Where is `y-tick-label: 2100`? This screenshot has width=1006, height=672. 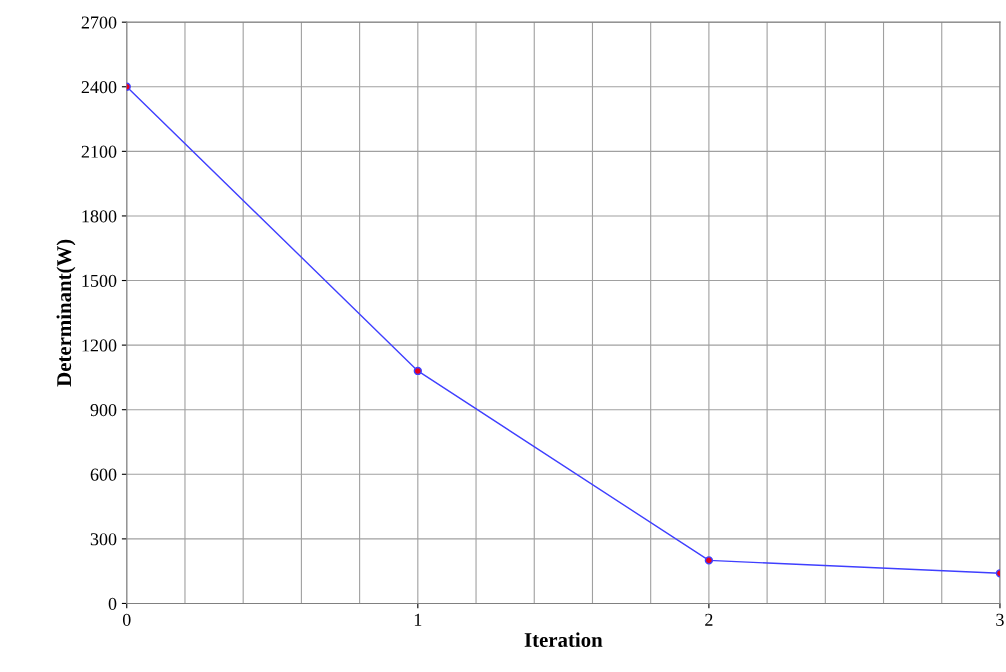 y-tick-label: 2100 is located at coordinates (99, 151).